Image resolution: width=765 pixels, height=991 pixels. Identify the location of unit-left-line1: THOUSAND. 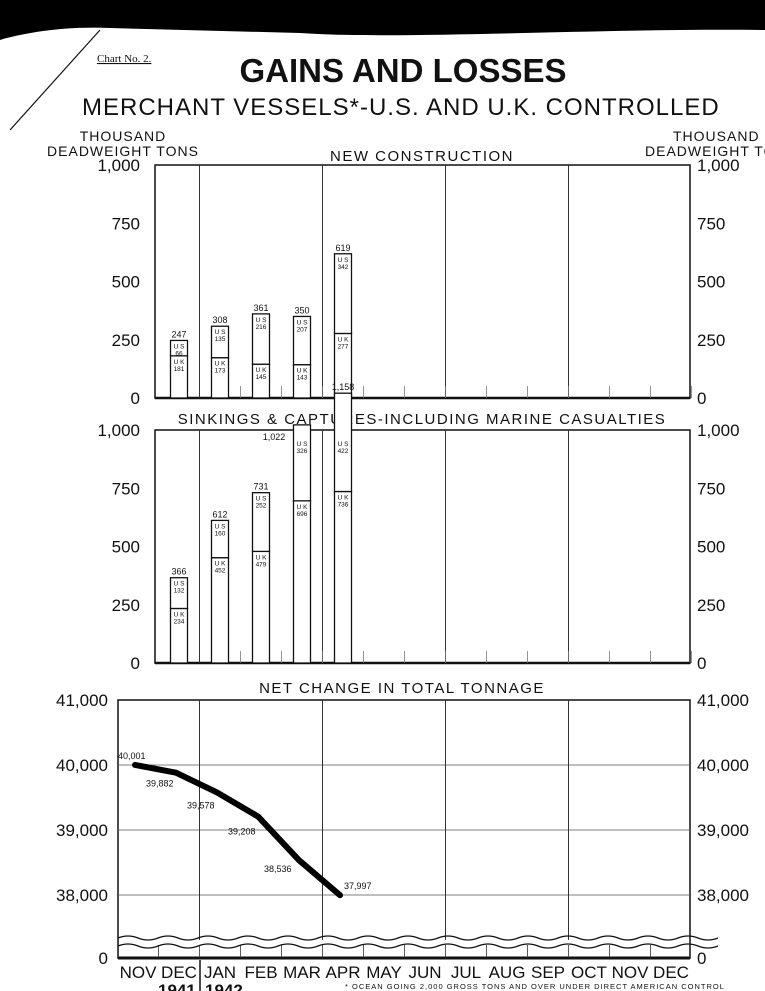
(123, 136).